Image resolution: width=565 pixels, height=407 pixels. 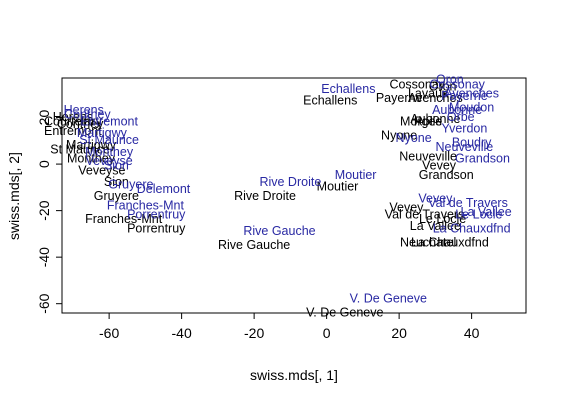 What do you see at coordinates (442, 219) in the screenshot?
I see `point-label-black: Le Locle` at bounding box center [442, 219].